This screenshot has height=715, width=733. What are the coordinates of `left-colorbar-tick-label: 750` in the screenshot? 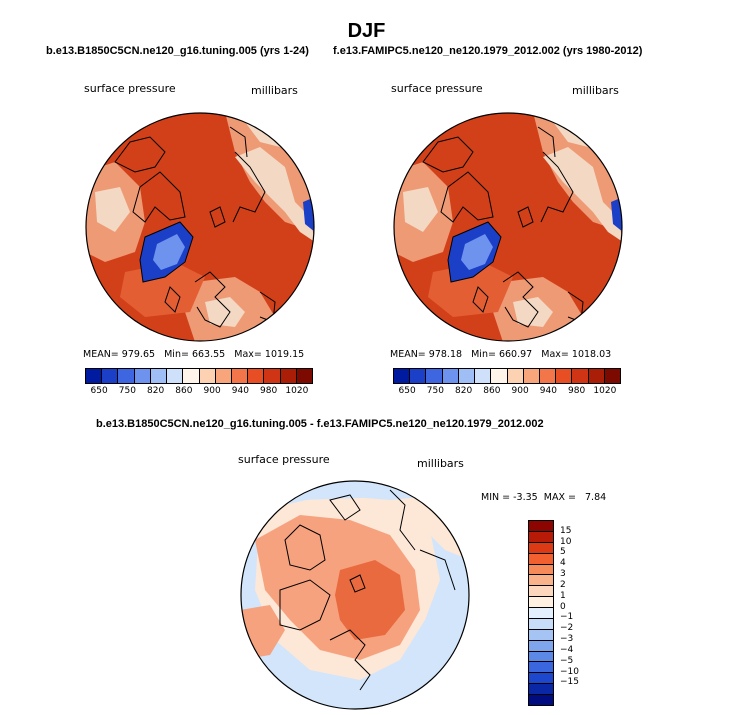 It's located at (127, 391).